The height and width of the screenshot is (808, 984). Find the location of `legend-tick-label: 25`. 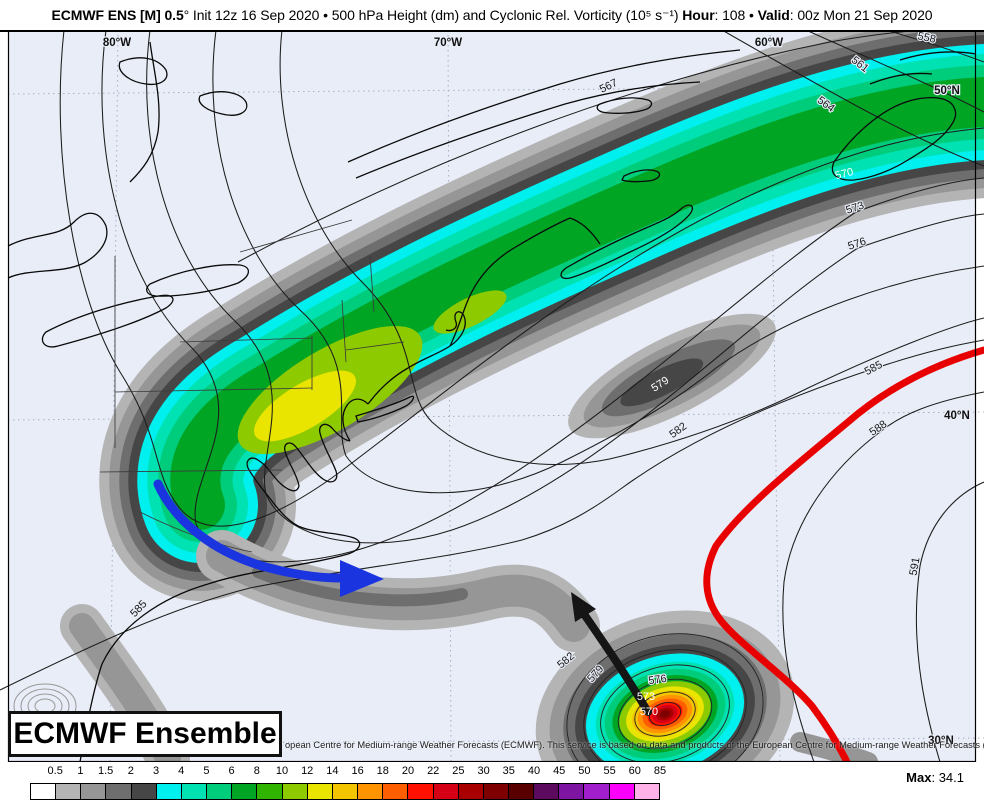

legend-tick-label: 25 is located at coordinates (458, 771).